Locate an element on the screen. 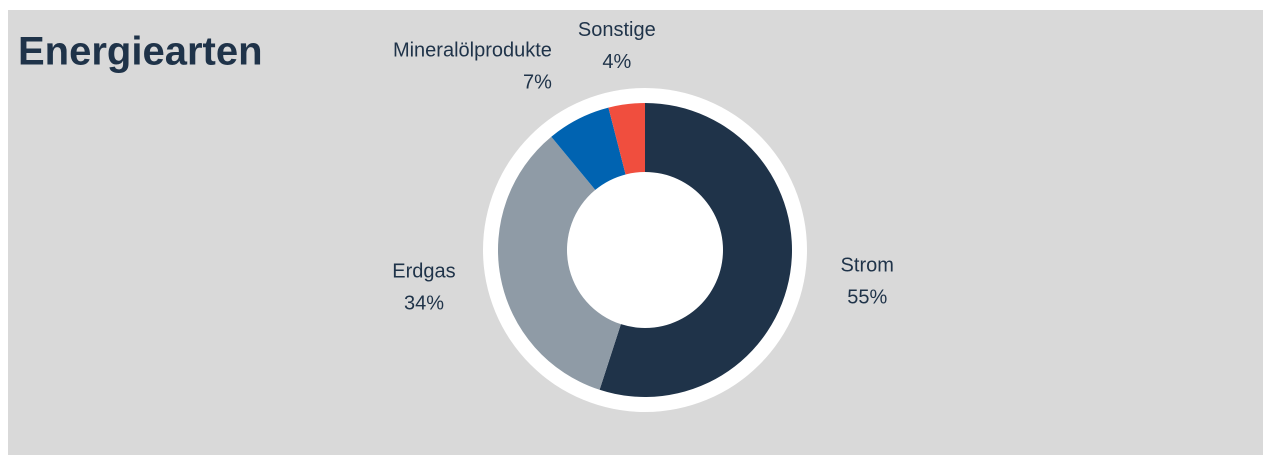  slice-value: 7% is located at coordinates (537, 83).